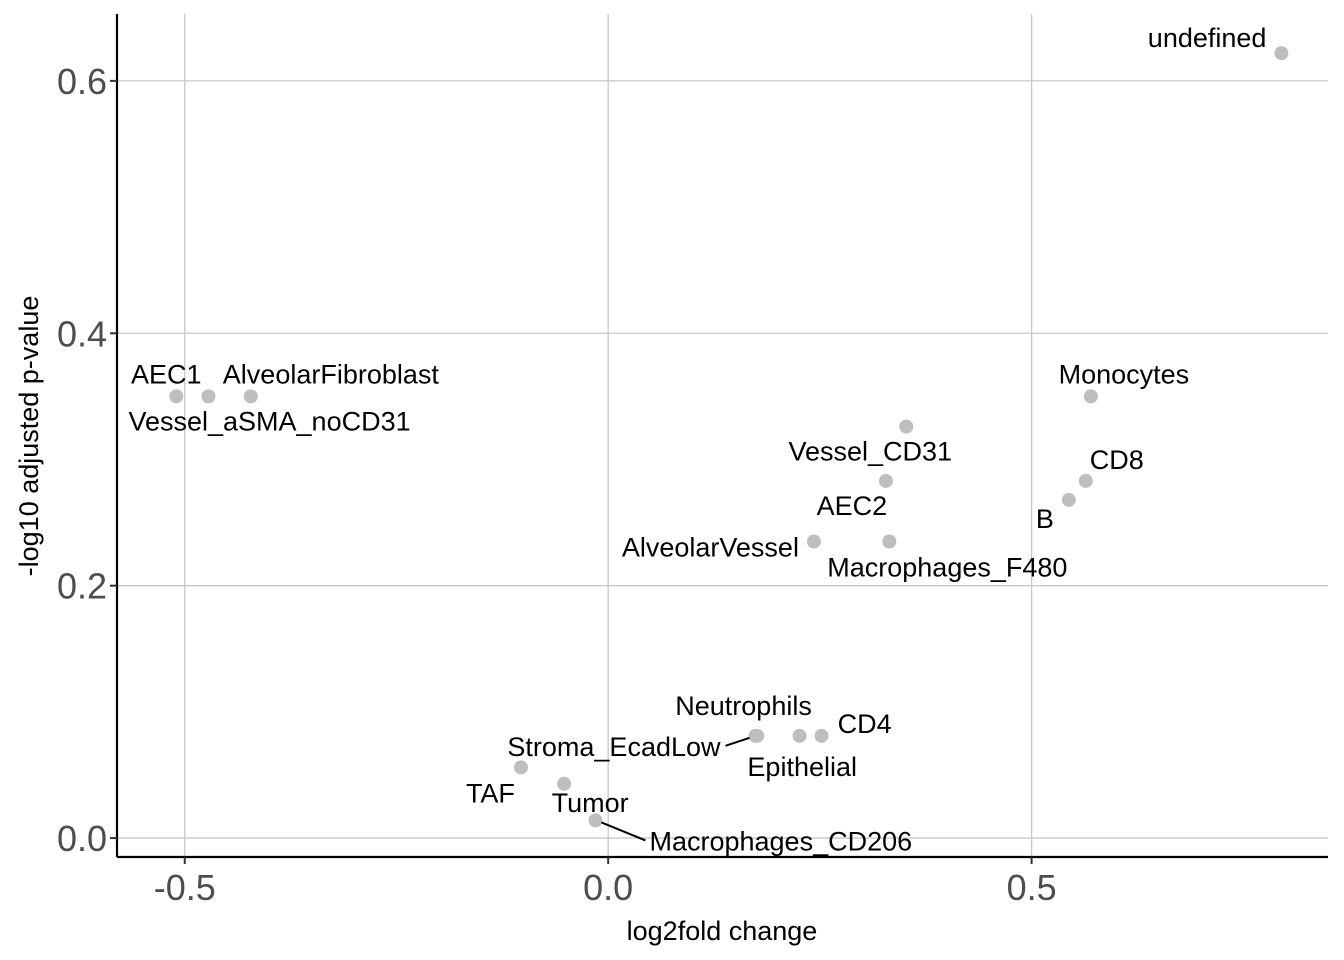 The image size is (1344, 960). I want to click on point-label: AlveolarFibroblast, so click(331, 374).